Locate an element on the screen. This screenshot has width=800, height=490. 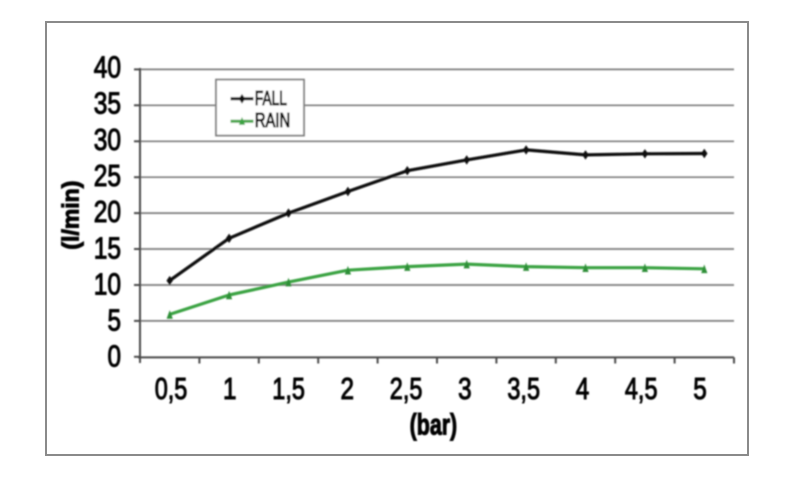
svg-text: 0 is located at coordinates (115, 357).